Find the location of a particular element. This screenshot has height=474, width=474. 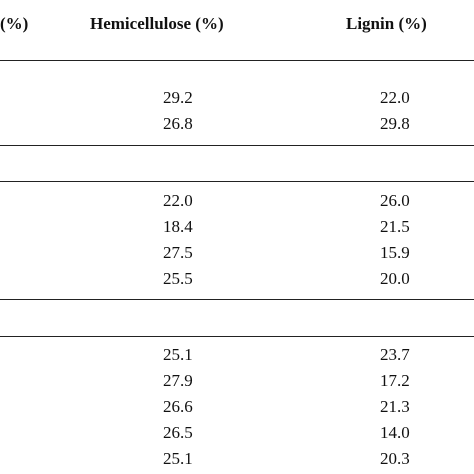

cell-hemicellulose: 27.5 is located at coordinates (178, 252).